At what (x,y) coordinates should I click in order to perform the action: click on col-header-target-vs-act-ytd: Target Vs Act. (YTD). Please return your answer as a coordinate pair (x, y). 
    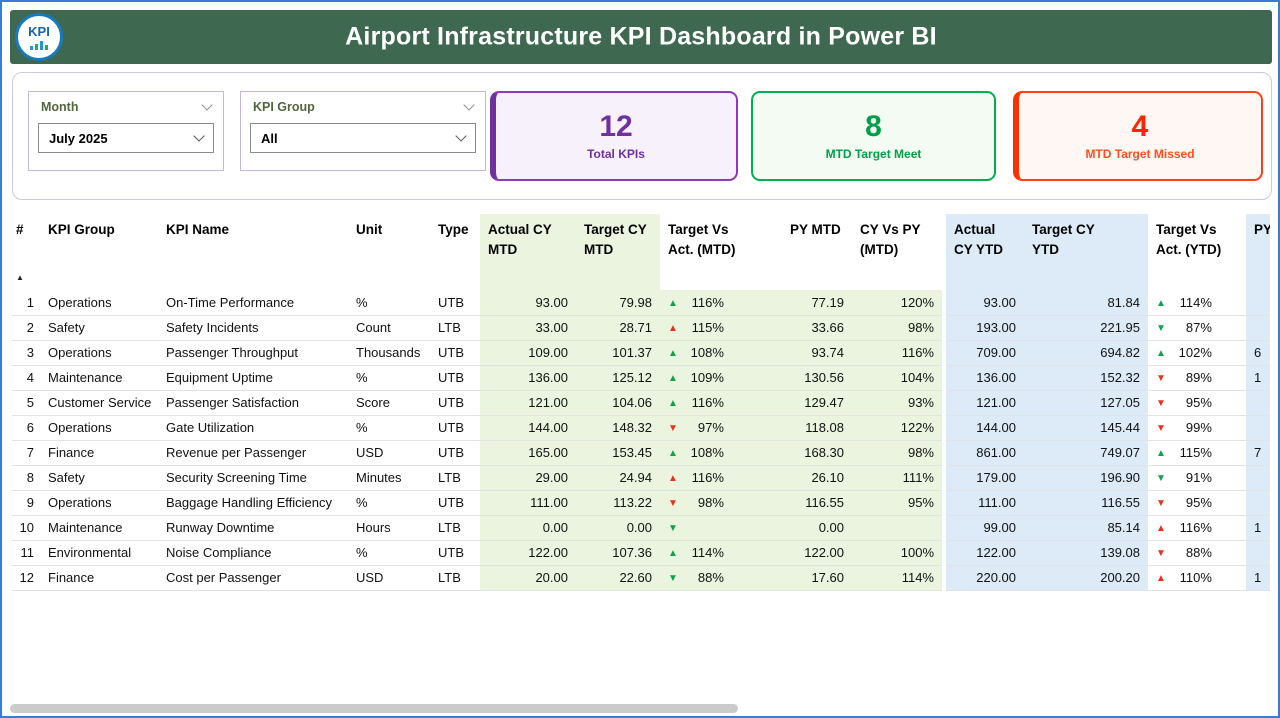
    Looking at the image, I should click on (1189, 240).